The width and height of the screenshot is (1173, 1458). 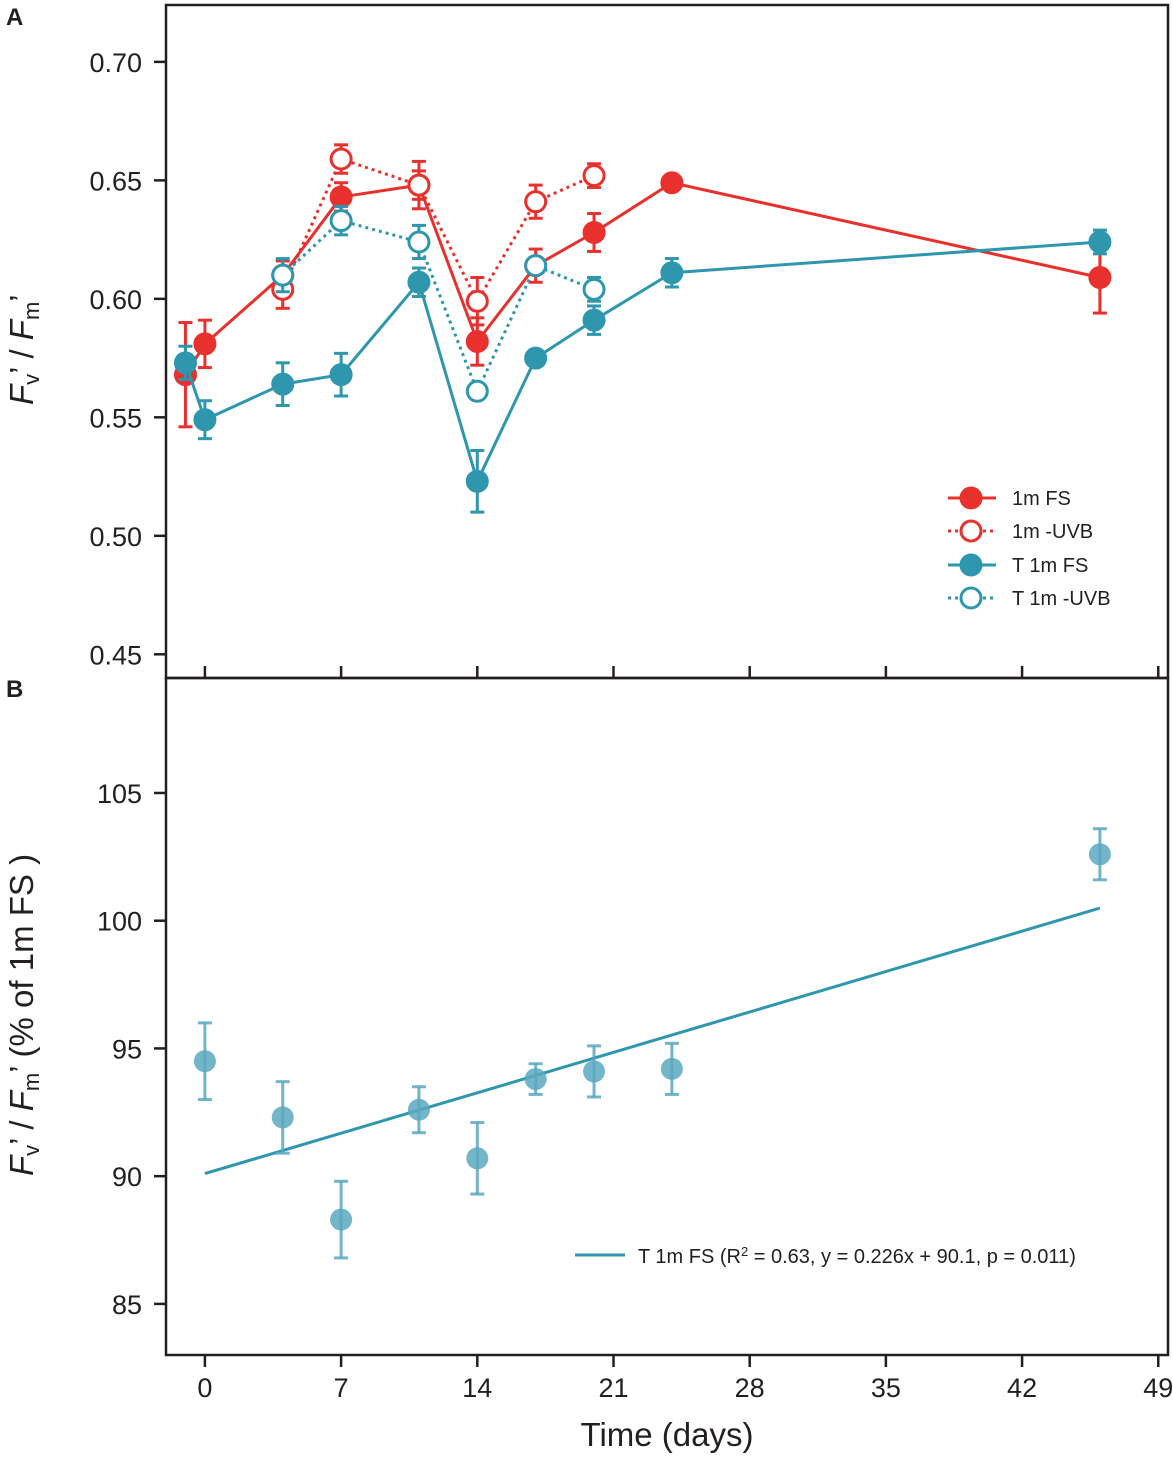 I want to click on panel-b-y-axis-title: Fv’ / Fm’ (% of 1m FS ), so click(x=23, y=1015).